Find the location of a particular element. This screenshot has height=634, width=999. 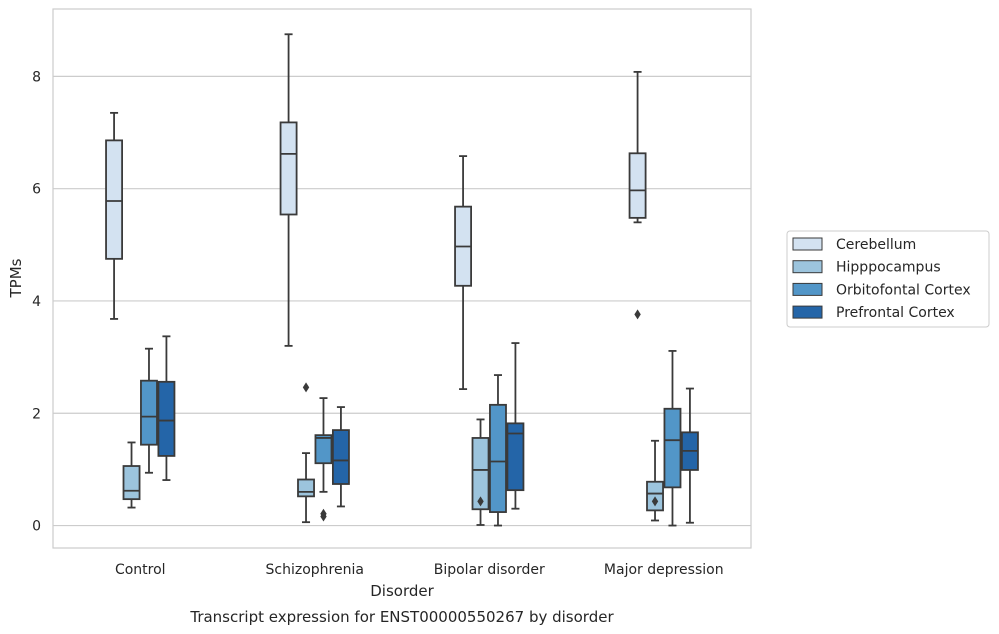

x-tick-label-2: Bipolar disorder is located at coordinates (489, 570).